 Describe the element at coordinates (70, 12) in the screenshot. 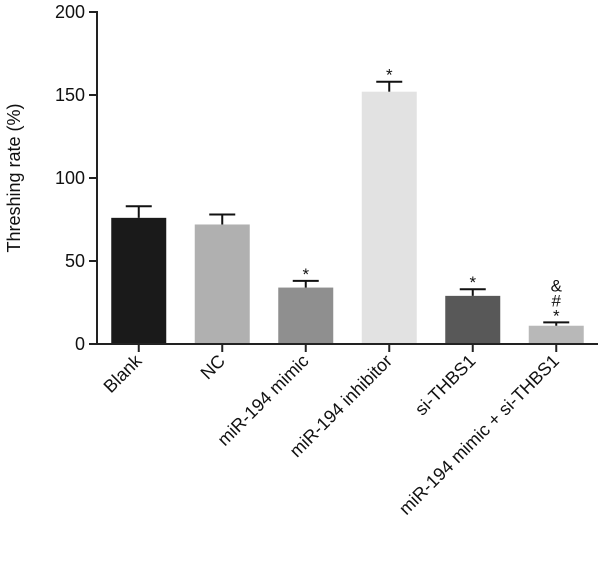

I see `y-tick-label: 200` at that location.